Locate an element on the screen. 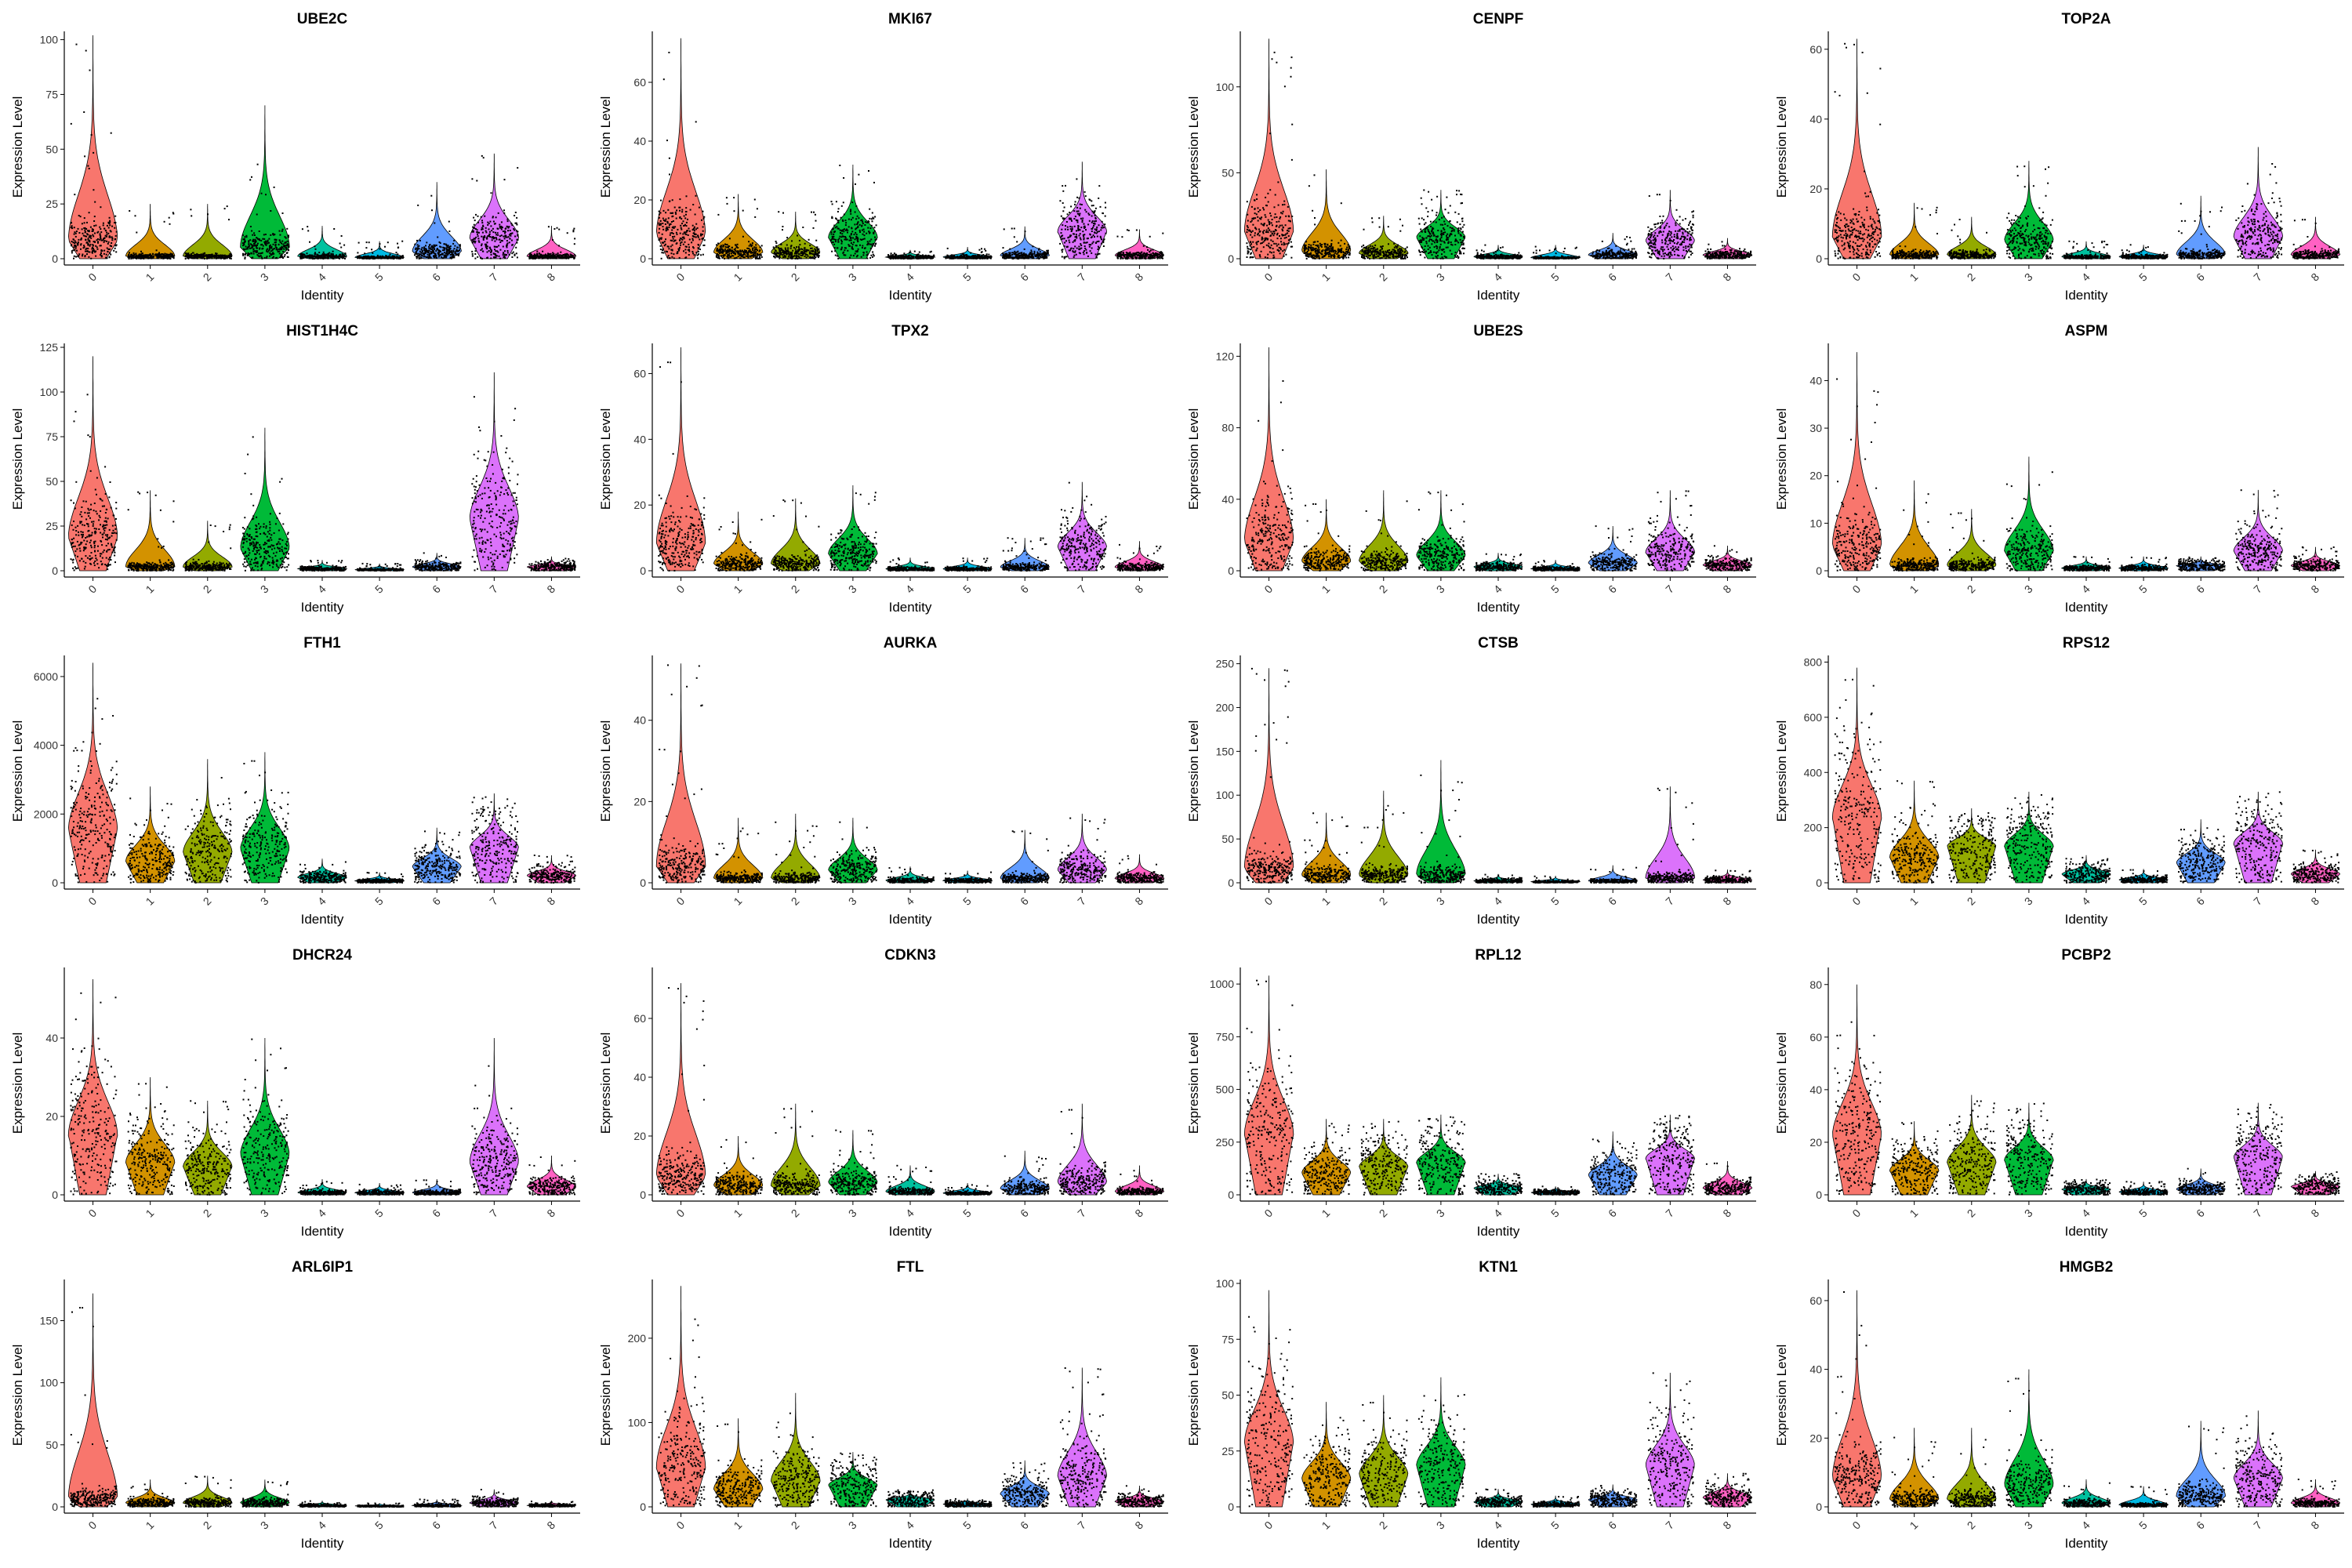 The image size is (2352, 1568). panel-title: TOP2A is located at coordinates (2086, 19).